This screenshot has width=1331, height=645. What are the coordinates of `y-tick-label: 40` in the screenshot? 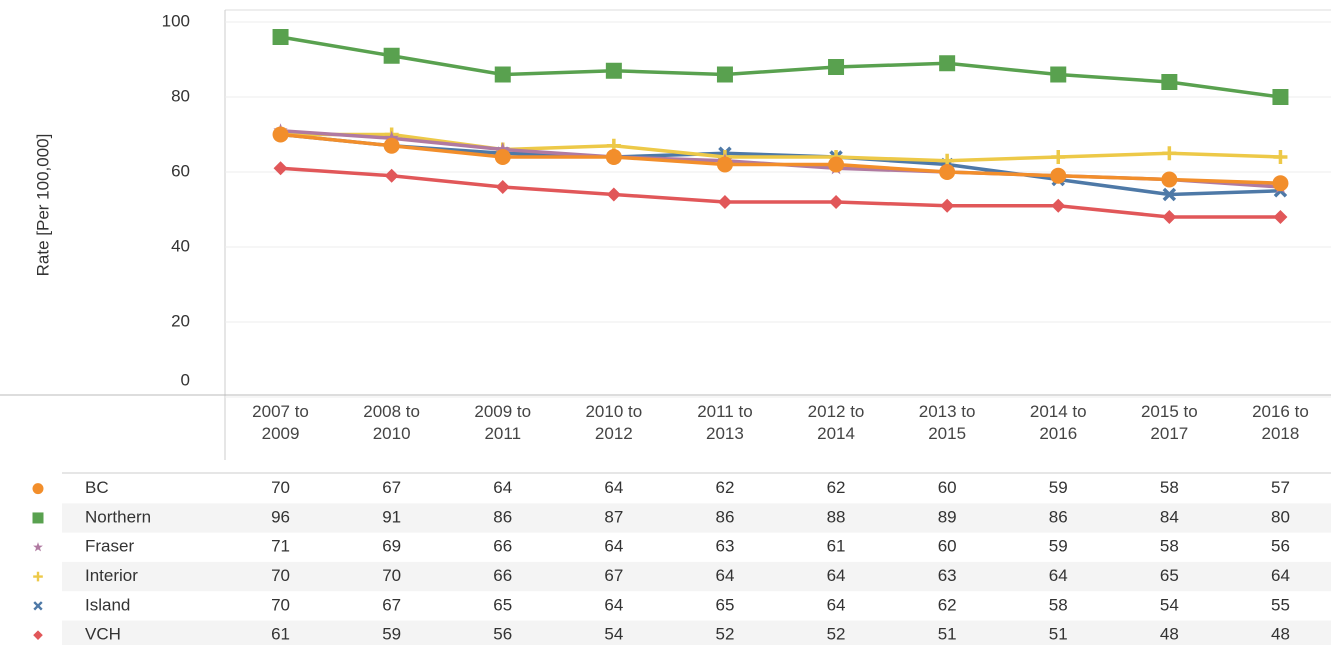 It's located at (180, 245).